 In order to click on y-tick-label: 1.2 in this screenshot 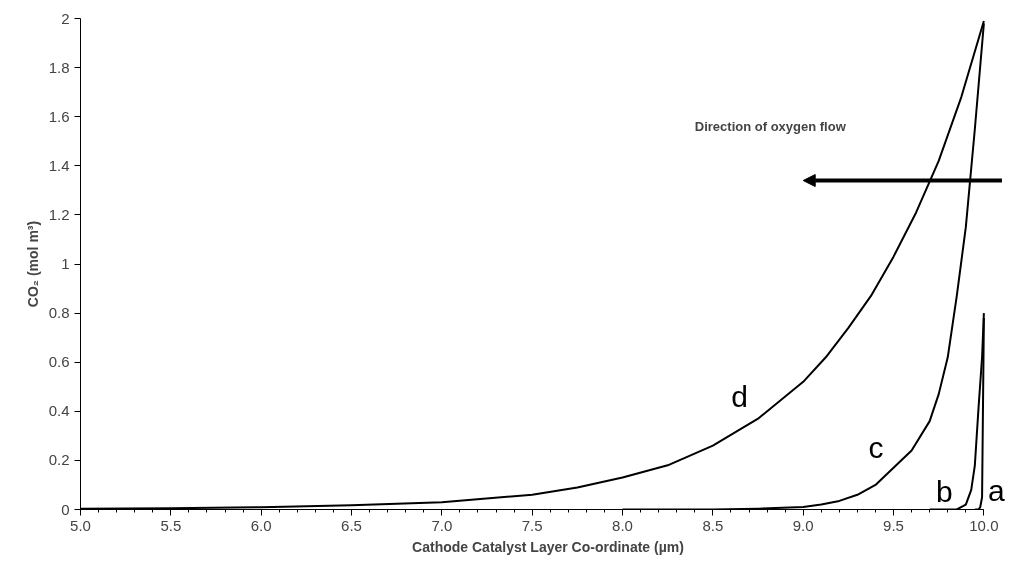, I will do `click(59, 214)`.